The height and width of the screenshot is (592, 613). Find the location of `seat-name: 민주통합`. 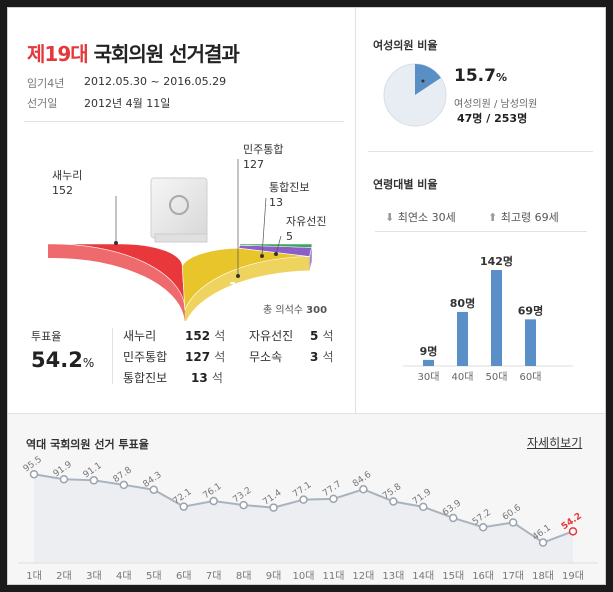

seat-name: 민주통합 is located at coordinates (145, 357).